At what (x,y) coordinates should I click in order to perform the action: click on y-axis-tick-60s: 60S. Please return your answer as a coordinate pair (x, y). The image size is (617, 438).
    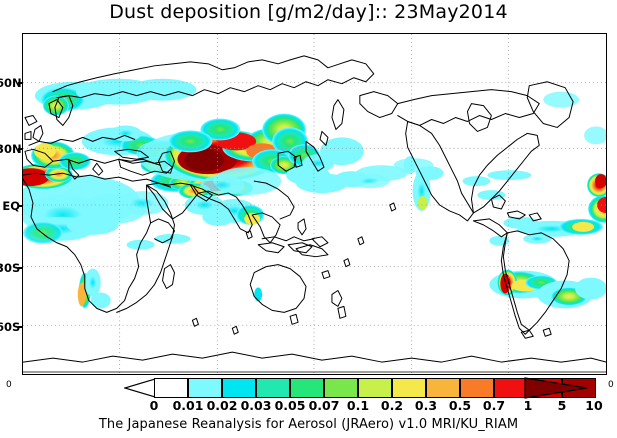
    Looking at the image, I should click on (10, 327).